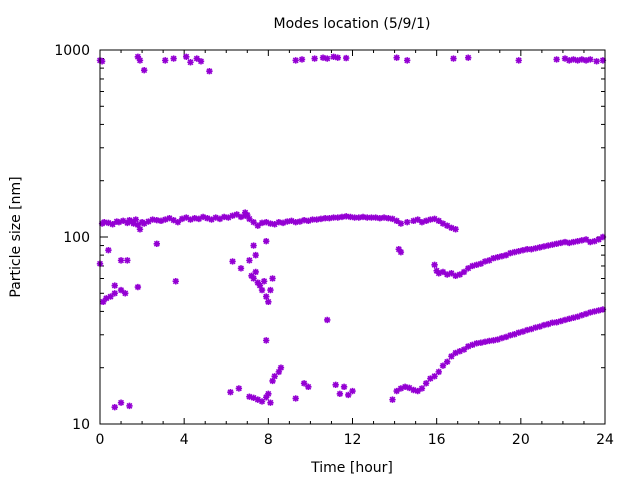 The height and width of the screenshot is (480, 640). I want to click on y-tick-label: 100, so click(76, 238).